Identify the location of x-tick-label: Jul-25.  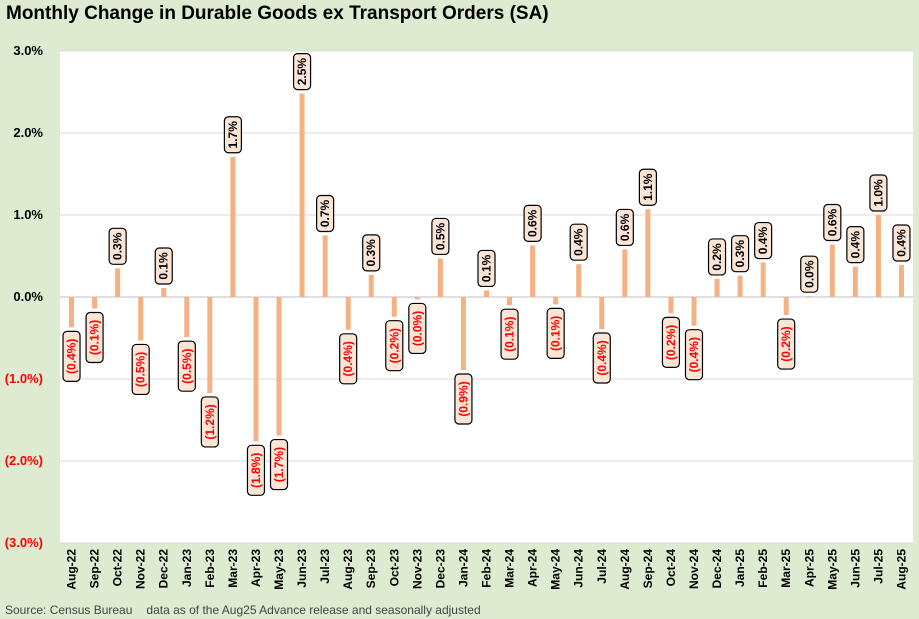
(878, 566).